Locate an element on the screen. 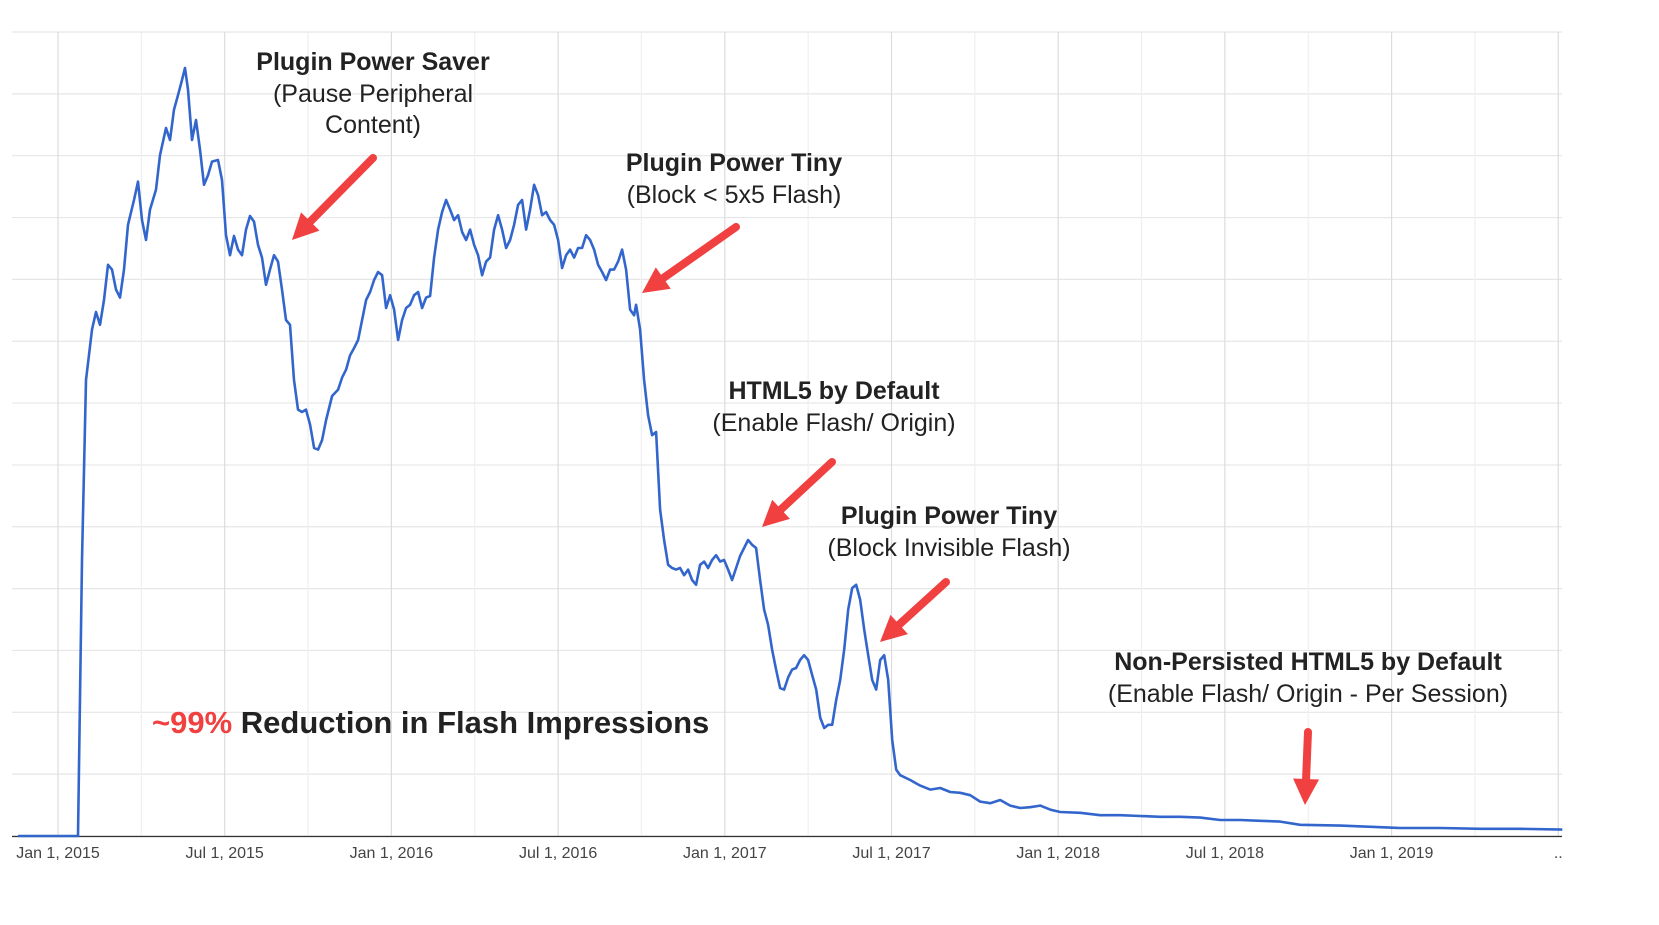  x-tick-label: Jul 1, 2017 is located at coordinates (891, 853).